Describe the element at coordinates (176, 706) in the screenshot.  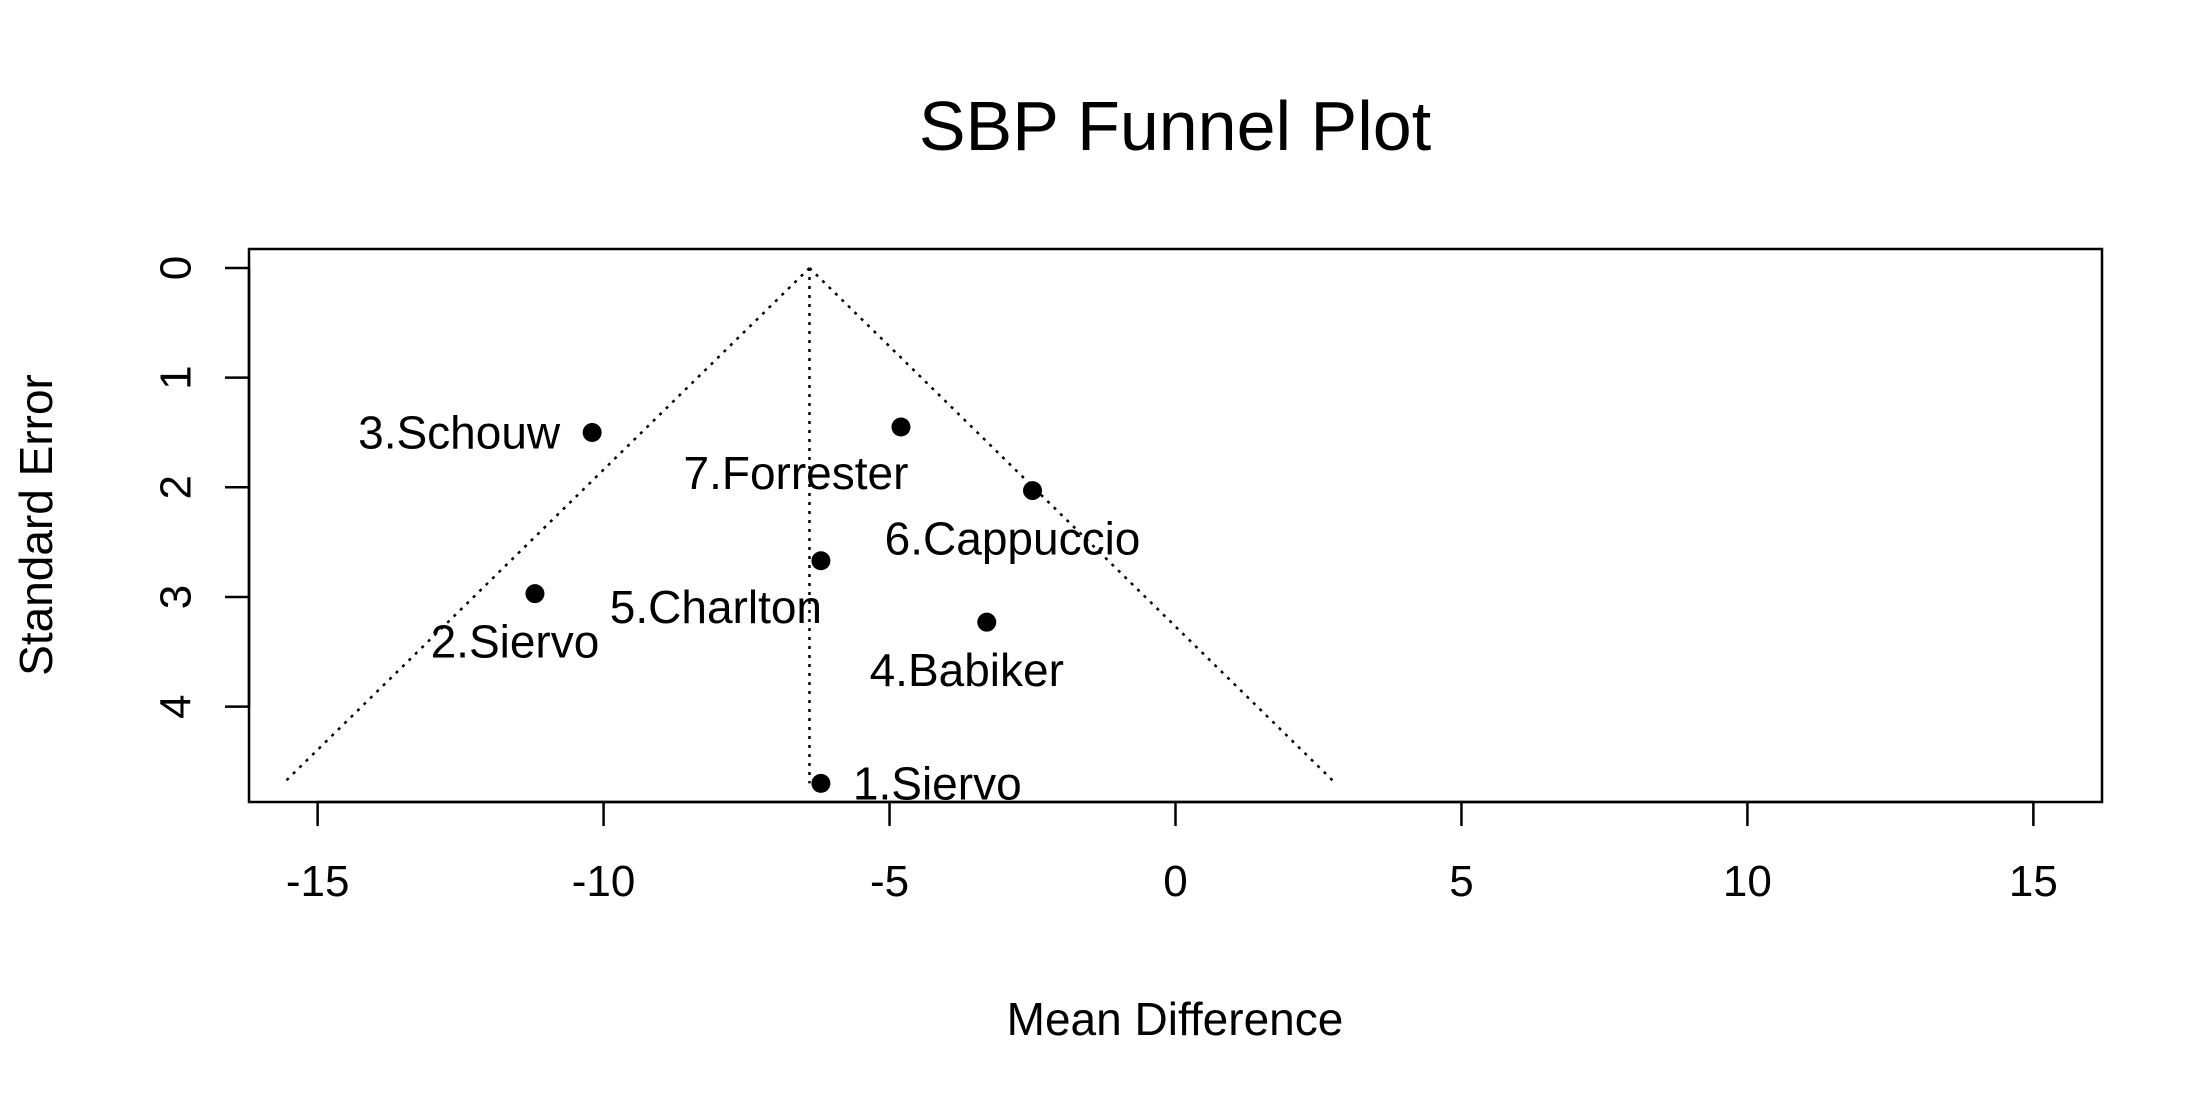
I see `y-tick-label: 4` at that location.